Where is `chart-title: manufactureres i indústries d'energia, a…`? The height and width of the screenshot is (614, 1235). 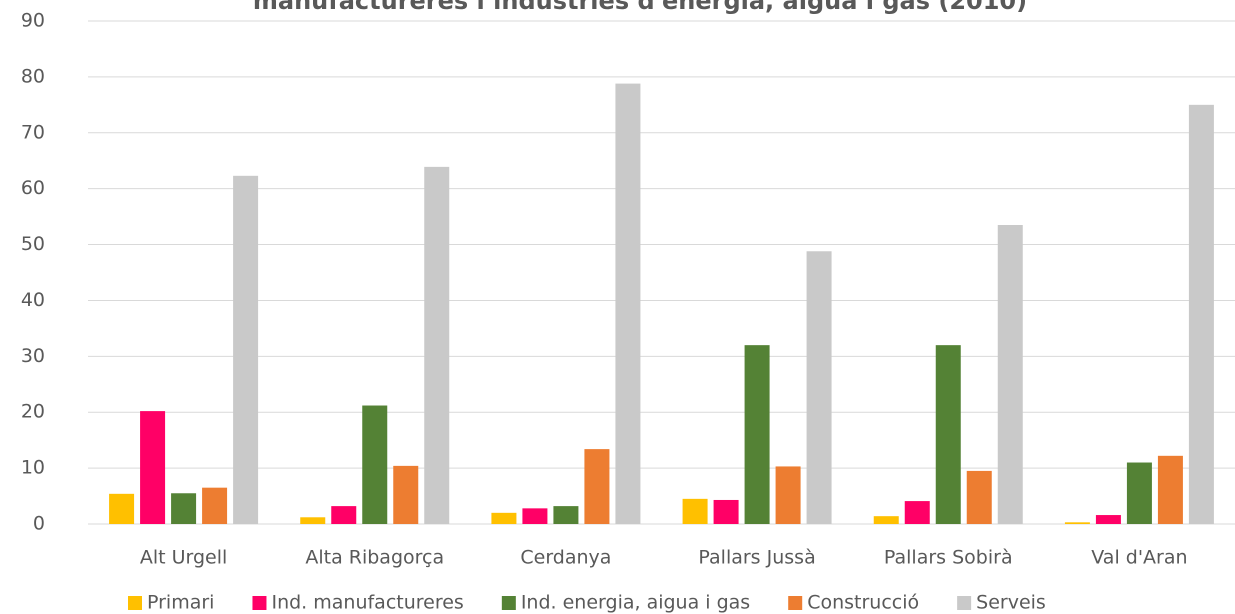
chart-title: manufactureres i indústries d'energia, a… is located at coordinates (640, 7).